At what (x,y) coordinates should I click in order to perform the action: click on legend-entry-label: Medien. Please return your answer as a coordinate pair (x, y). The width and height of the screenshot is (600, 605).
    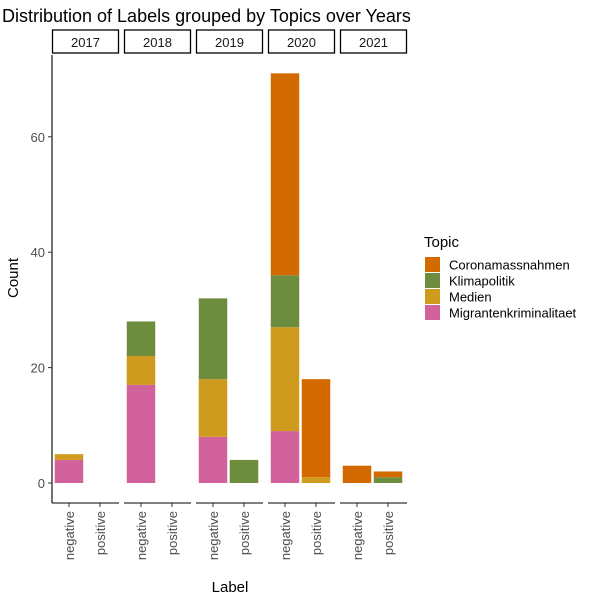
    Looking at the image, I should click on (470, 297).